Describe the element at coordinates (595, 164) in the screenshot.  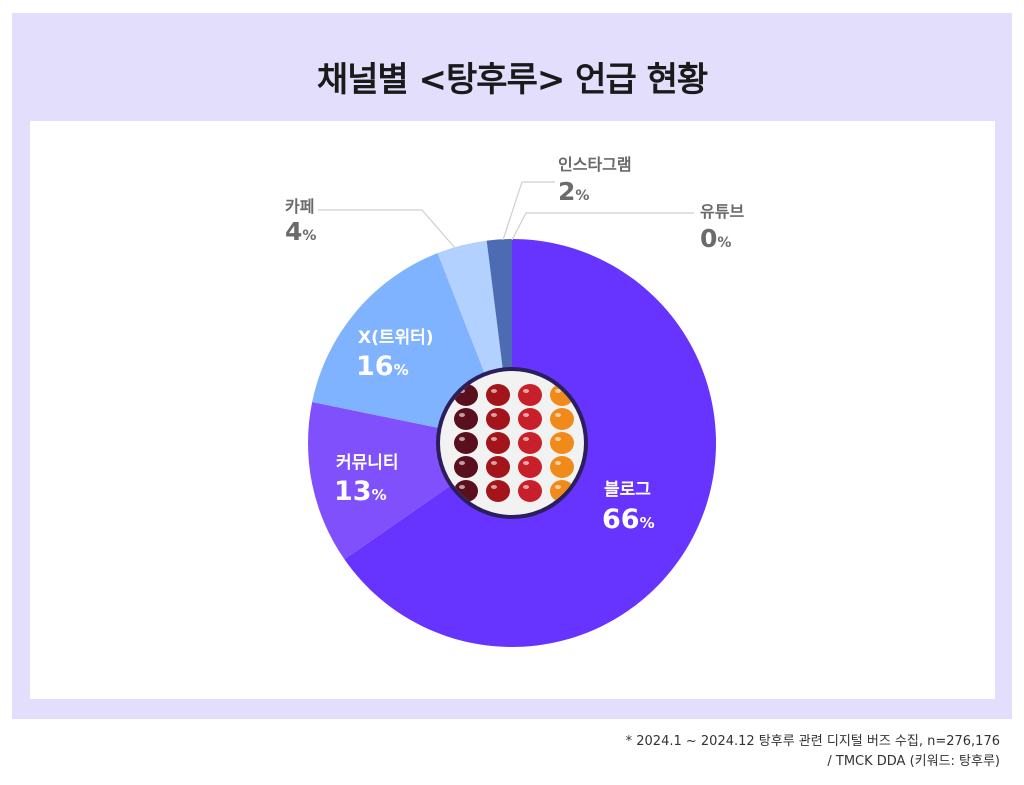
I see `slice-label: 인스타그램` at that location.